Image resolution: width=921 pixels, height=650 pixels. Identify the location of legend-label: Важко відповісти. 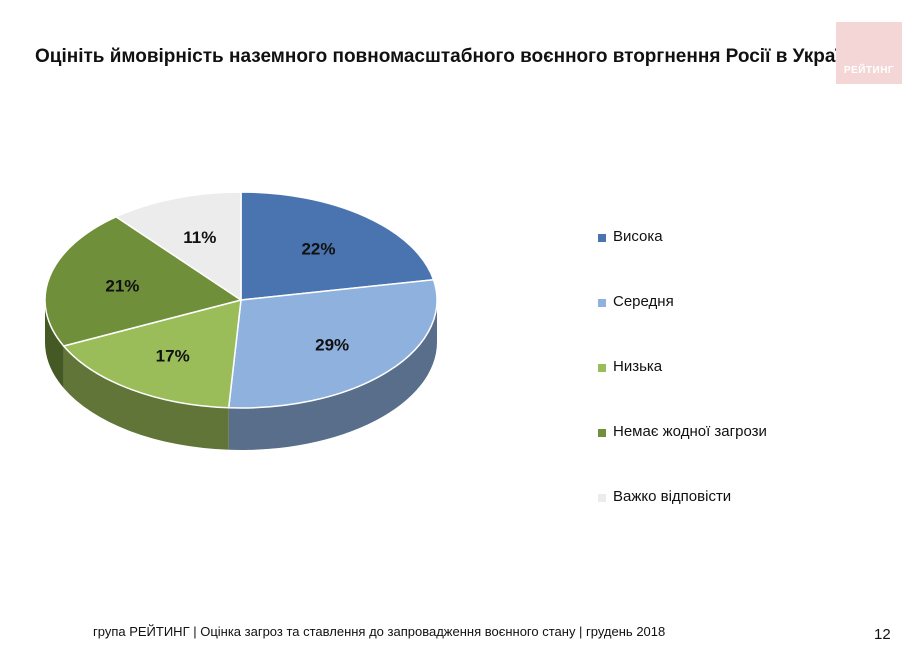
(672, 496).